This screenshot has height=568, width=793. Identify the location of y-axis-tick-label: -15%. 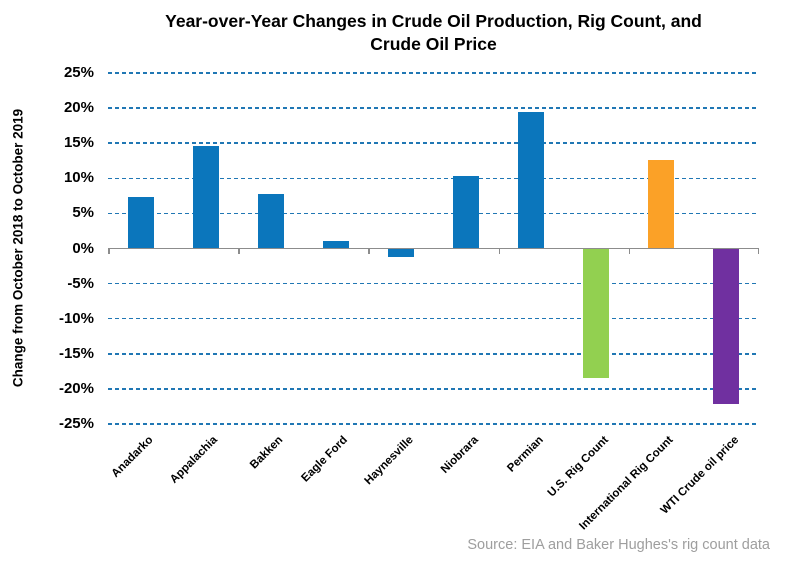
(76, 353).